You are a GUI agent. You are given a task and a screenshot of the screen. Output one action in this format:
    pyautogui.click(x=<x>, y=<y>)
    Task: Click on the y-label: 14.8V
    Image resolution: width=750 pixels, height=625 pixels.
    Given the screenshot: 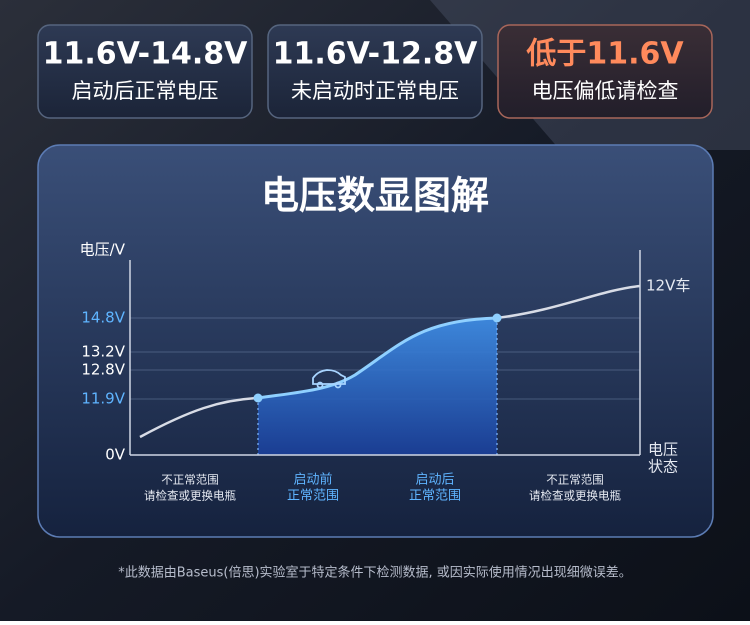 What is the action you would take?
    pyautogui.click(x=103, y=318)
    